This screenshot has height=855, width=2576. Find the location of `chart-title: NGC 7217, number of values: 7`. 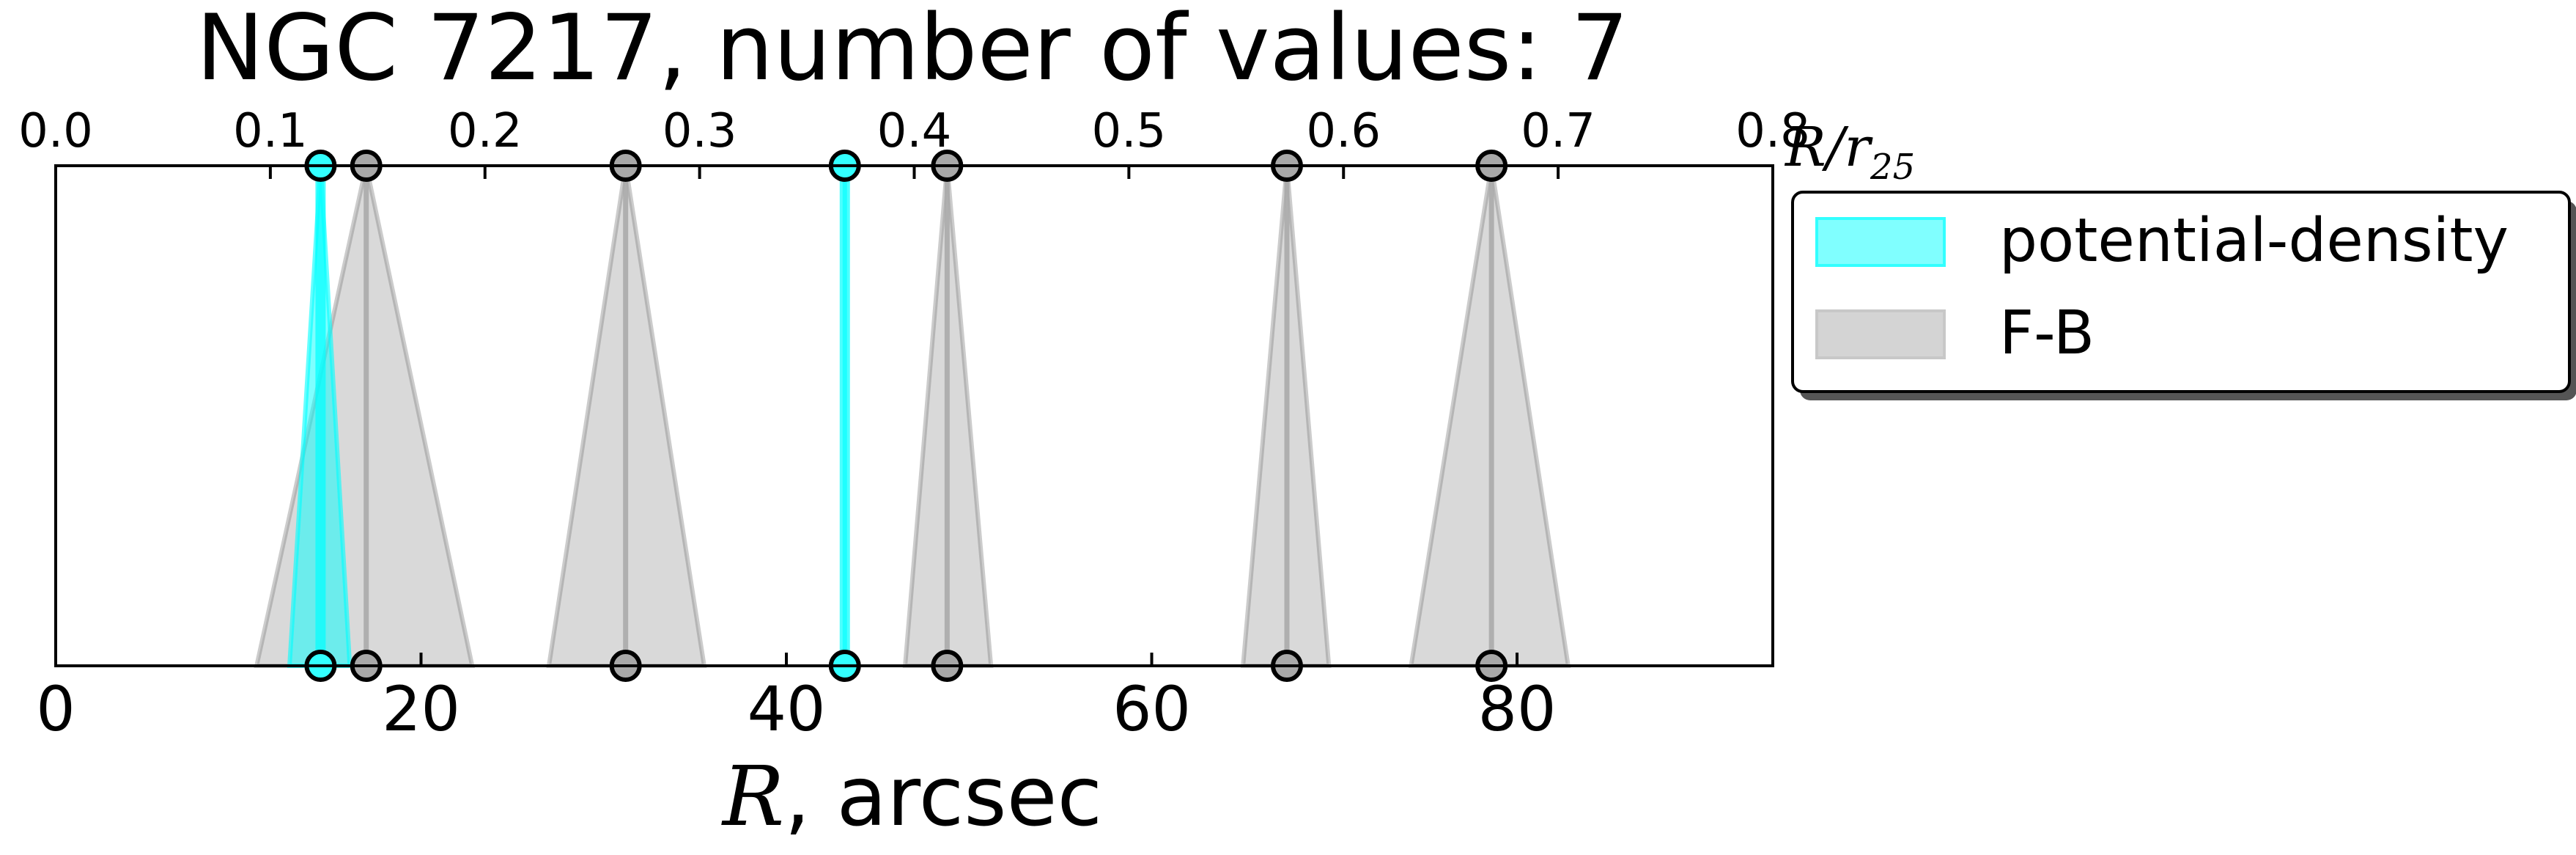

chart-title: NGC 7217, number of values: 7 is located at coordinates (912, 50).